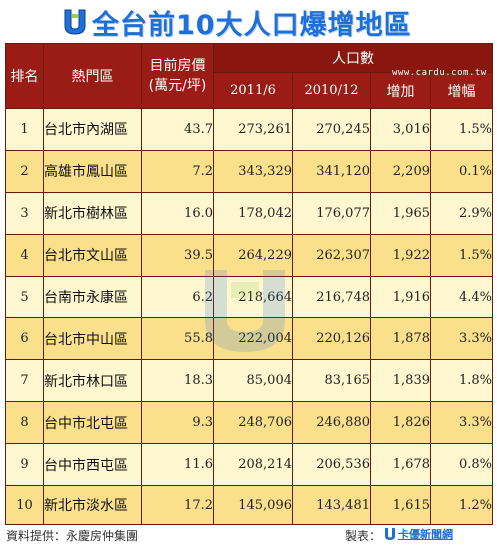 The image size is (497, 545). Describe the element at coordinates (92, 505) in the screenshot. I see `cell-area: 新北市淡水區` at that location.